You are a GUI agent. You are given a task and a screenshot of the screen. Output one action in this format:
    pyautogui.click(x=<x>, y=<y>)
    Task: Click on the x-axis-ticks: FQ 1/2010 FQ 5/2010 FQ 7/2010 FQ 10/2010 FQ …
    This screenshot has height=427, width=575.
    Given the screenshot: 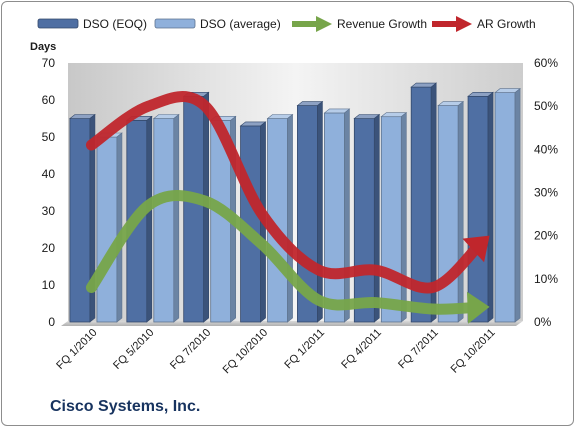 What is the action you would take?
    pyautogui.click(x=275, y=352)
    